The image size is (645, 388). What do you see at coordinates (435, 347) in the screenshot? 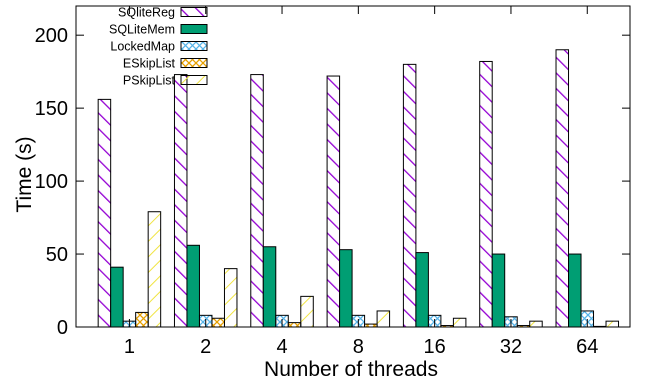
I see `x-tick-label: 16` at bounding box center [435, 347].